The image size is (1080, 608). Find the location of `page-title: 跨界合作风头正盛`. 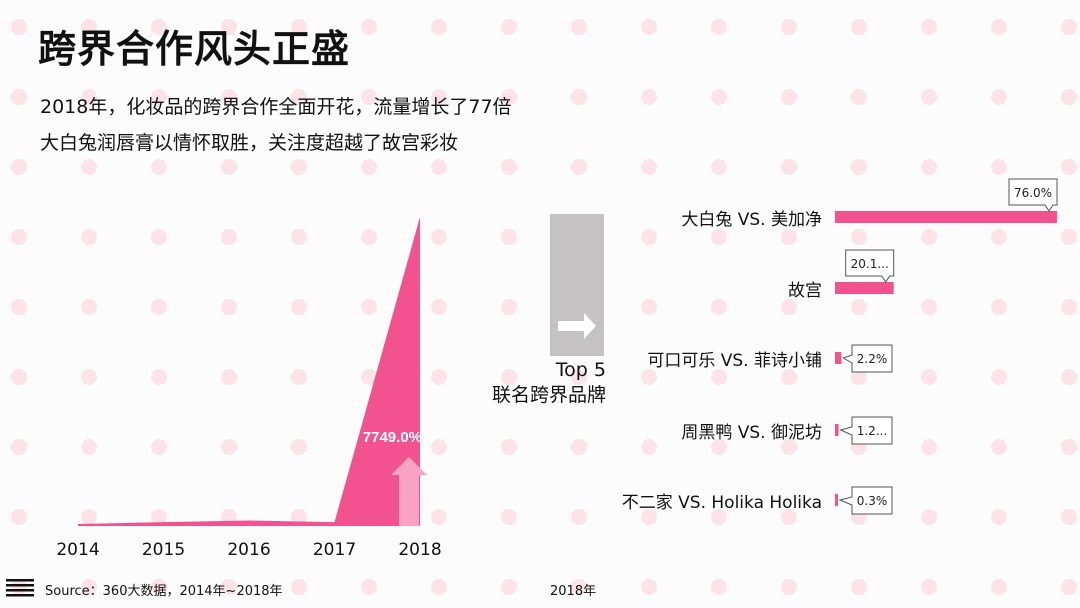

page-title: 跨界合作风头正盛 is located at coordinates (194, 49).